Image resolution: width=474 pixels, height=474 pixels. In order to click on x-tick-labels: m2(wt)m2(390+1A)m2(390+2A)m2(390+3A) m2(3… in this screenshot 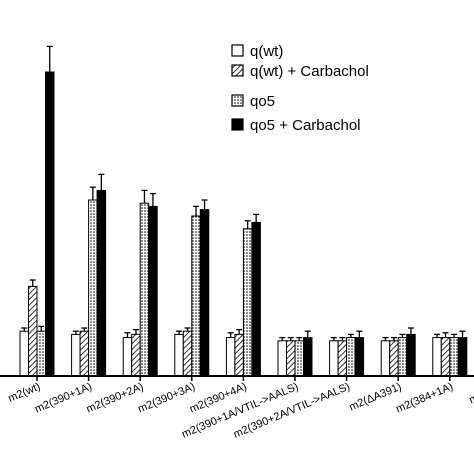, I will do `click(240, 408)`.